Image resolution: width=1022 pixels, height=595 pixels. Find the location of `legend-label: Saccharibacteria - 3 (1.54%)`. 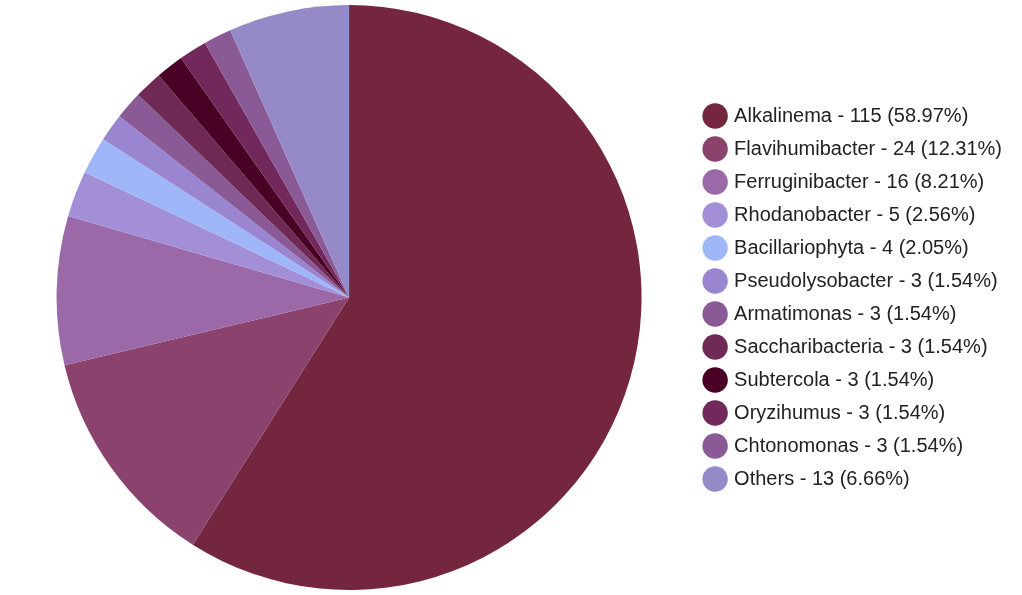

legend-label: Saccharibacteria - 3 (1.54%) is located at coordinates (861, 345).